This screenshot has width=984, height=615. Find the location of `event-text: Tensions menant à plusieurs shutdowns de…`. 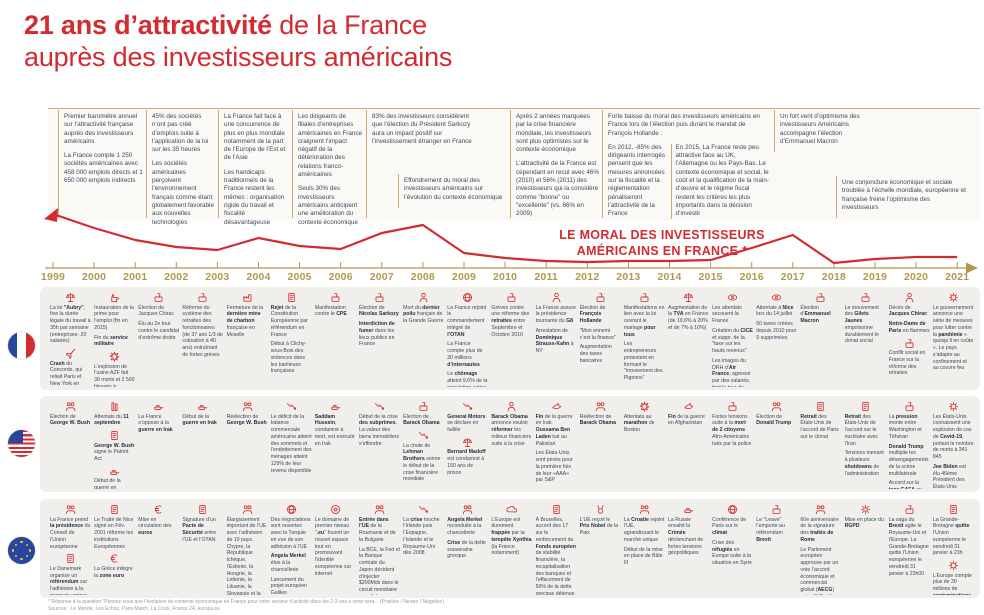

event-text: Tensions menant à plusieurs shutdowns de… is located at coordinates (864, 463).